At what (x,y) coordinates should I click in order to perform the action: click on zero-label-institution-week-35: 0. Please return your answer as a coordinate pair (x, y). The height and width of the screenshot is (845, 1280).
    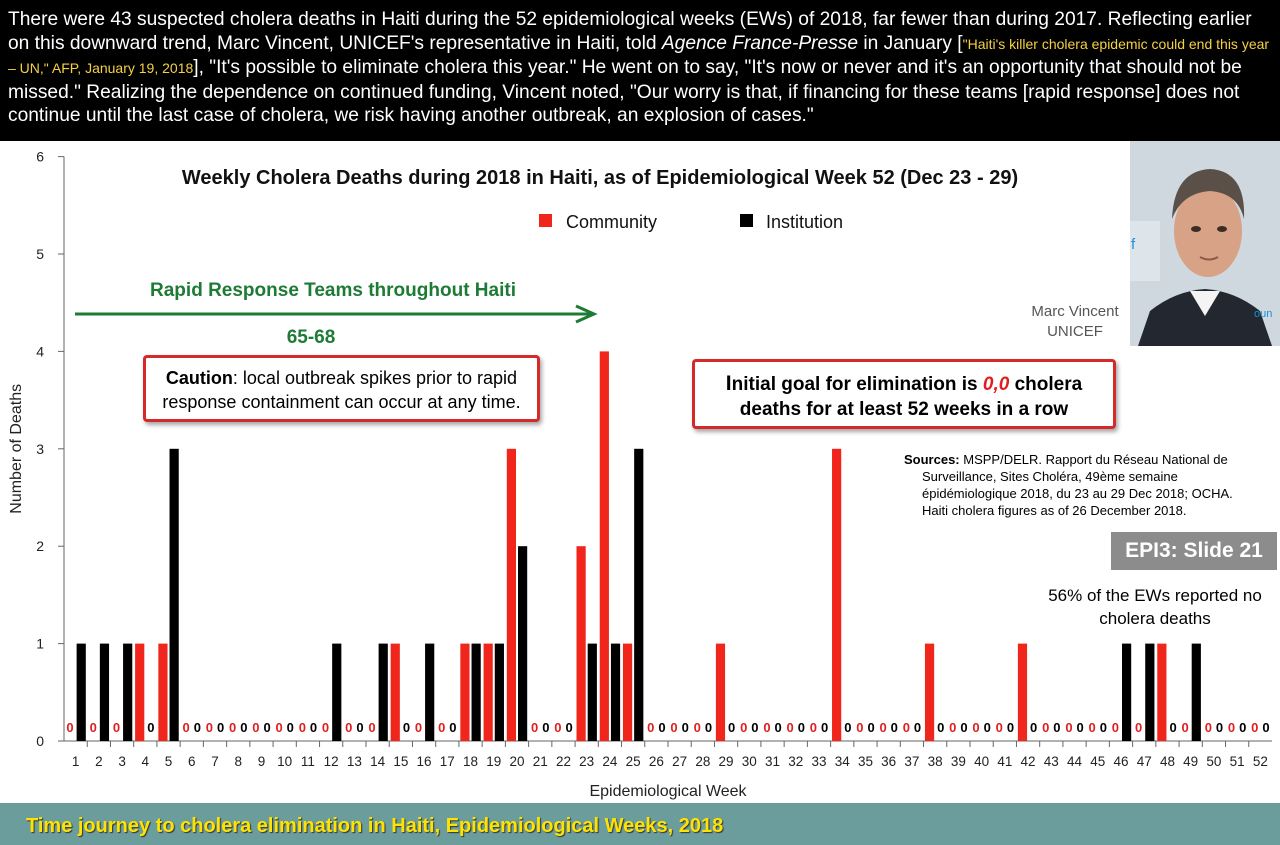
    Looking at the image, I should click on (870, 727).